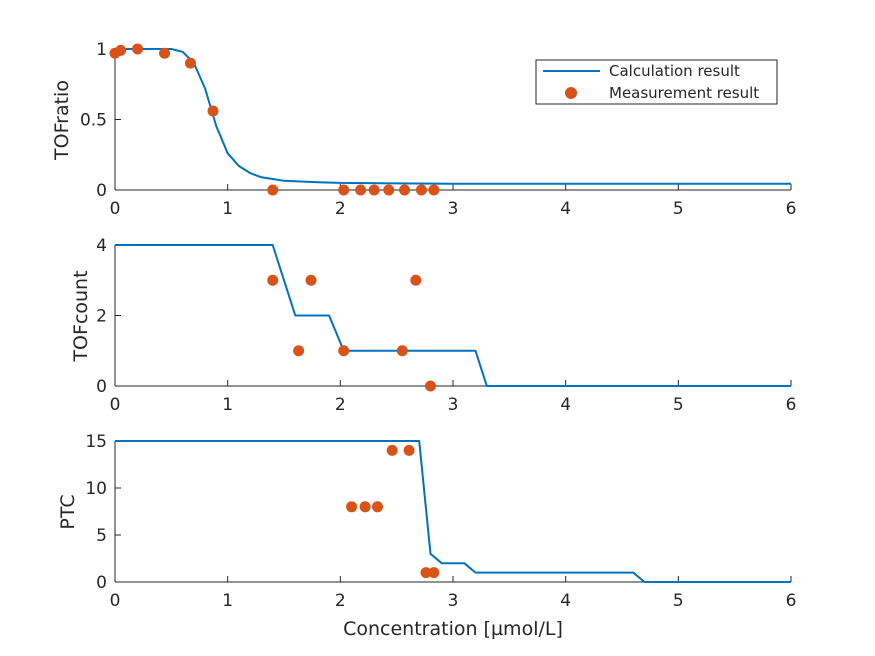  I want to click on legend: Calculation result Measurement result, so click(656, 82).